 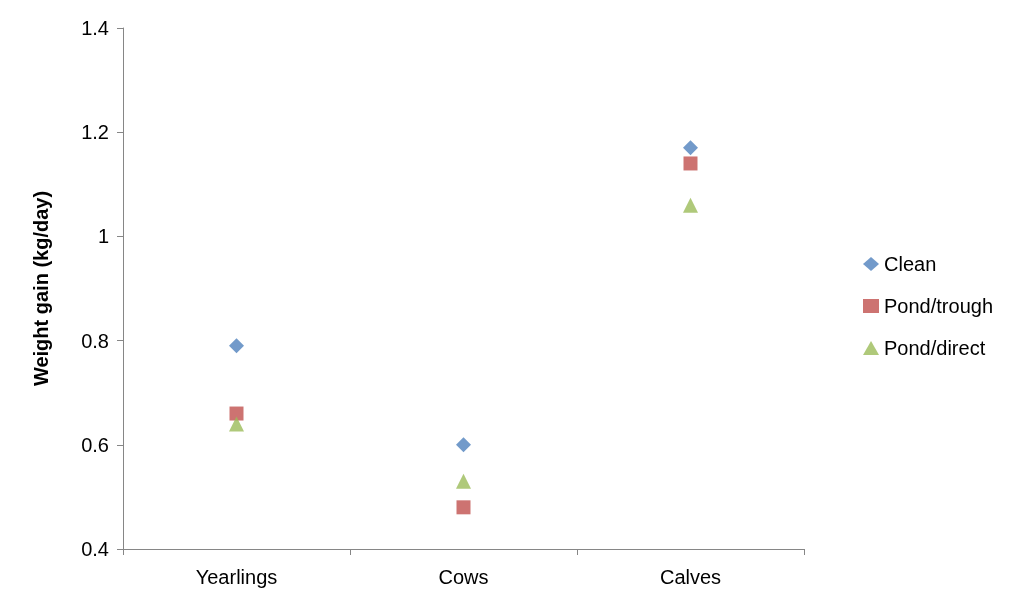 I want to click on x-tick-label: Cows, so click(x=463, y=577).